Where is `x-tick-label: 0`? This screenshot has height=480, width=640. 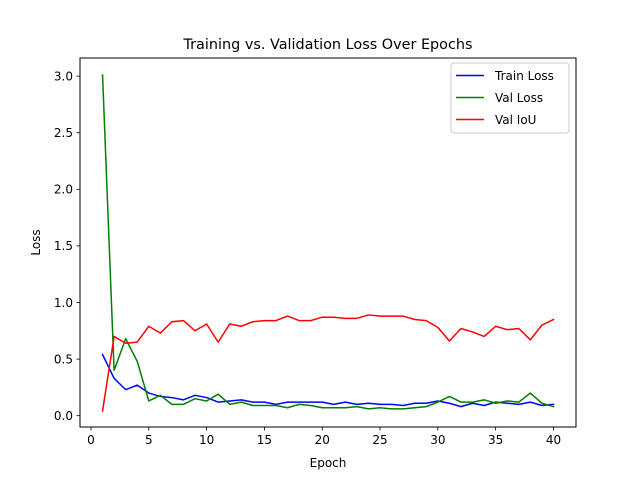 x-tick-label: 0 is located at coordinates (91, 440).